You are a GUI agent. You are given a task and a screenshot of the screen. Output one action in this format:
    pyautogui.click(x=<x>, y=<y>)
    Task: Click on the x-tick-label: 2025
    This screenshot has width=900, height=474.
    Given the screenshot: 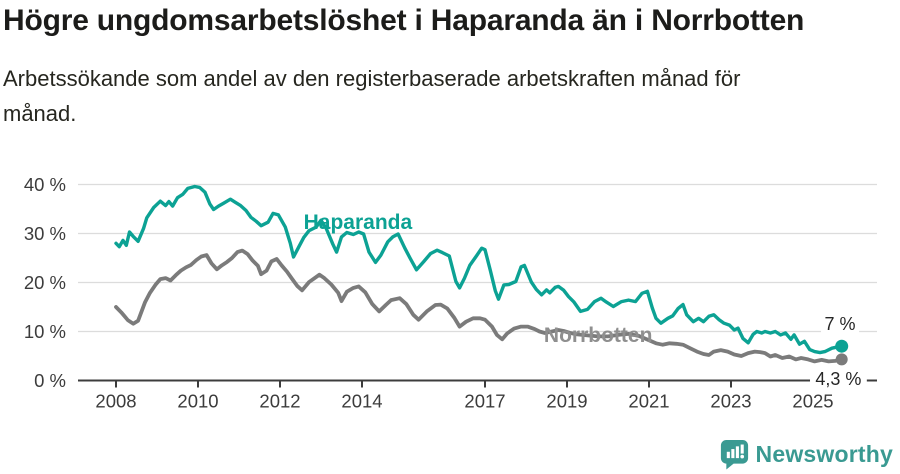 What is the action you would take?
    pyautogui.click(x=812, y=401)
    